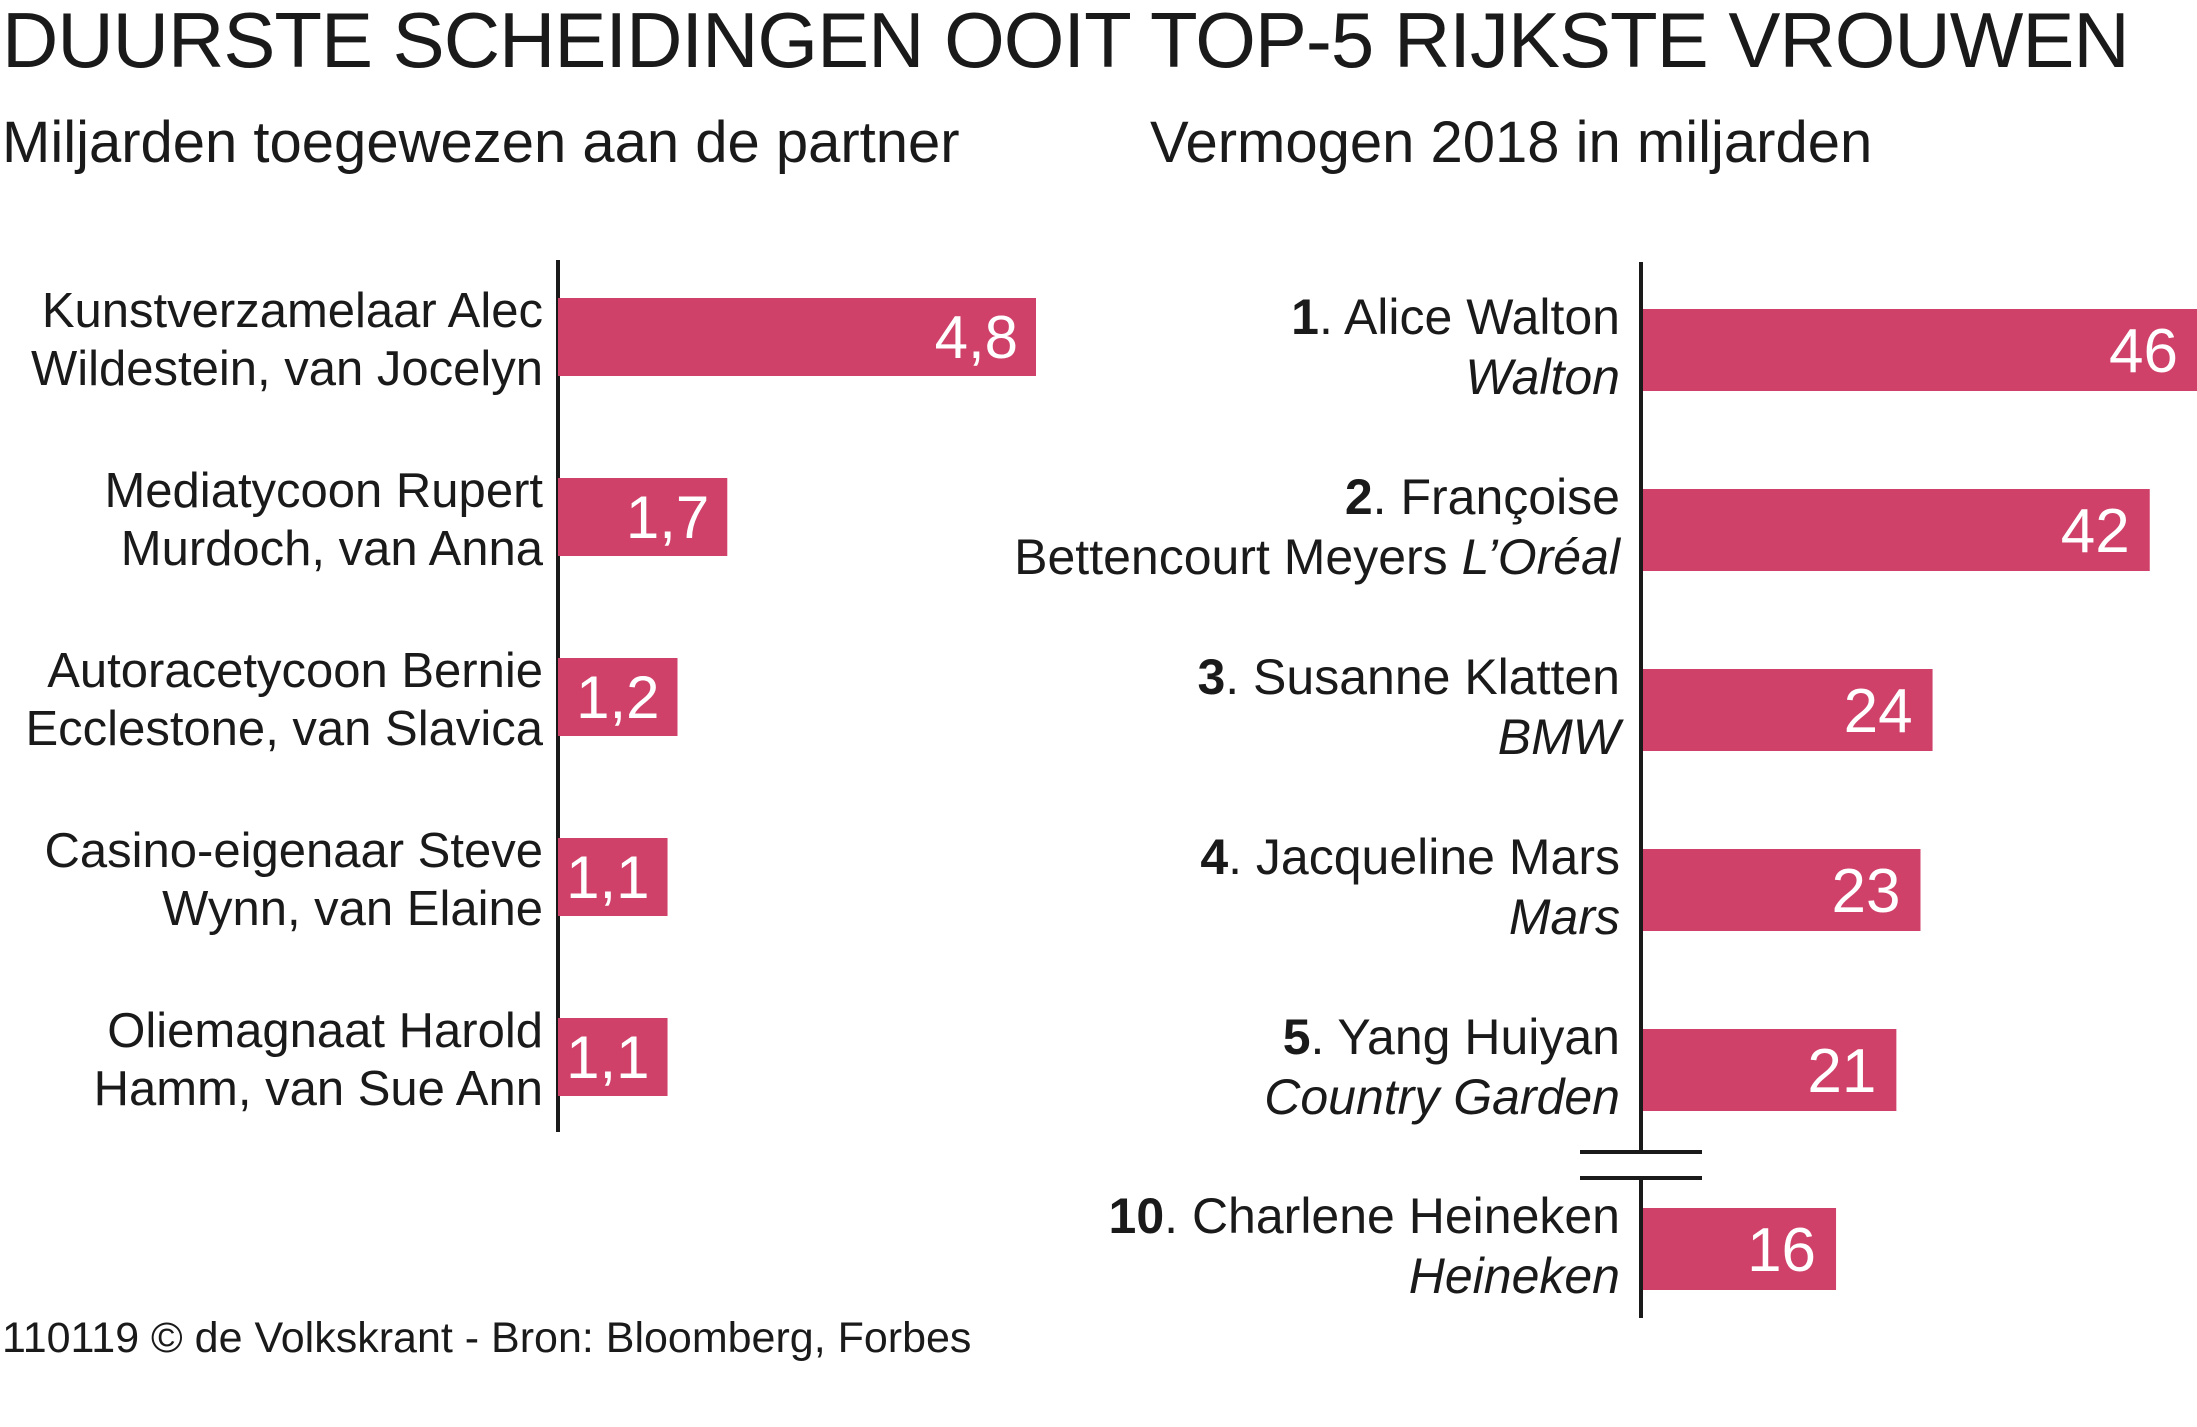 The width and height of the screenshot is (2197, 1427). What do you see at coordinates (323, 491) in the screenshot?
I see `left-category-label: Mediatycoon Rupert` at bounding box center [323, 491].